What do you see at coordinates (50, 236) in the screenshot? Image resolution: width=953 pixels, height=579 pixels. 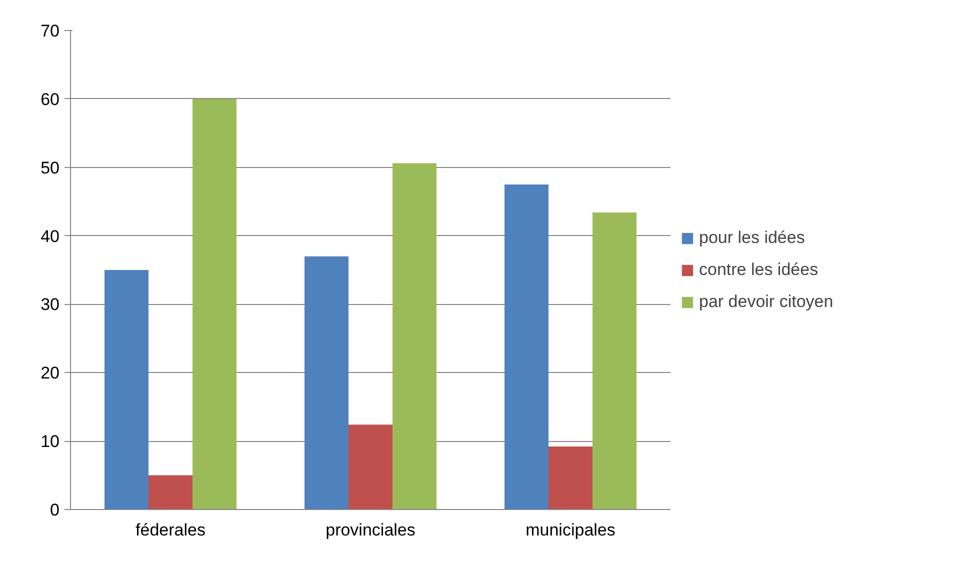 I see `y-tick-label: 40` at bounding box center [50, 236].